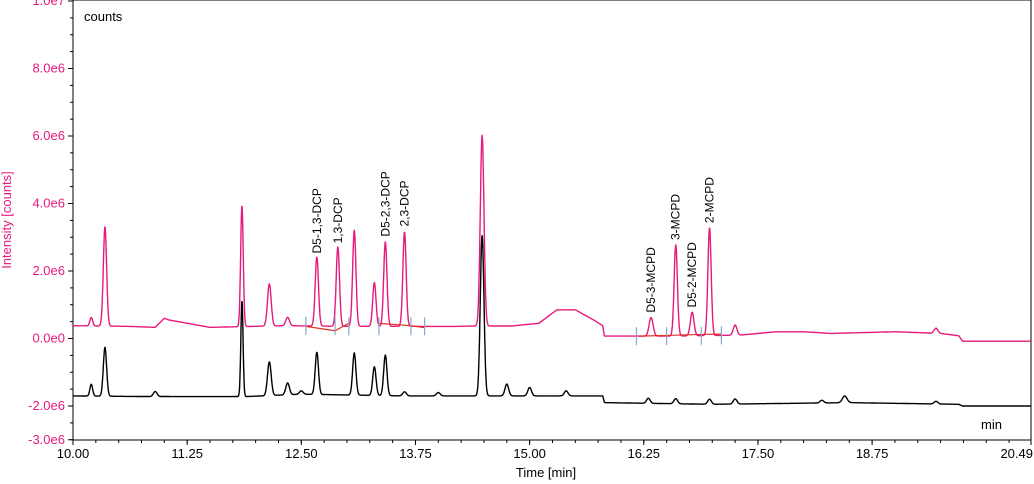 The width and height of the screenshot is (1034, 484). What do you see at coordinates (710, 200) in the screenshot?
I see `peak-label: 2-MCPD` at bounding box center [710, 200].